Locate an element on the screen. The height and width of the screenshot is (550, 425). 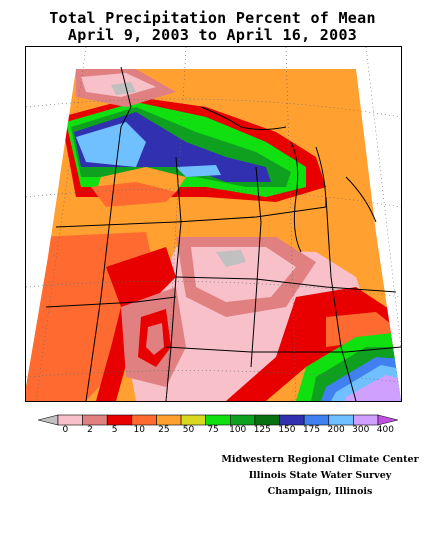
legend-label: 25 is located at coordinates (164, 430).